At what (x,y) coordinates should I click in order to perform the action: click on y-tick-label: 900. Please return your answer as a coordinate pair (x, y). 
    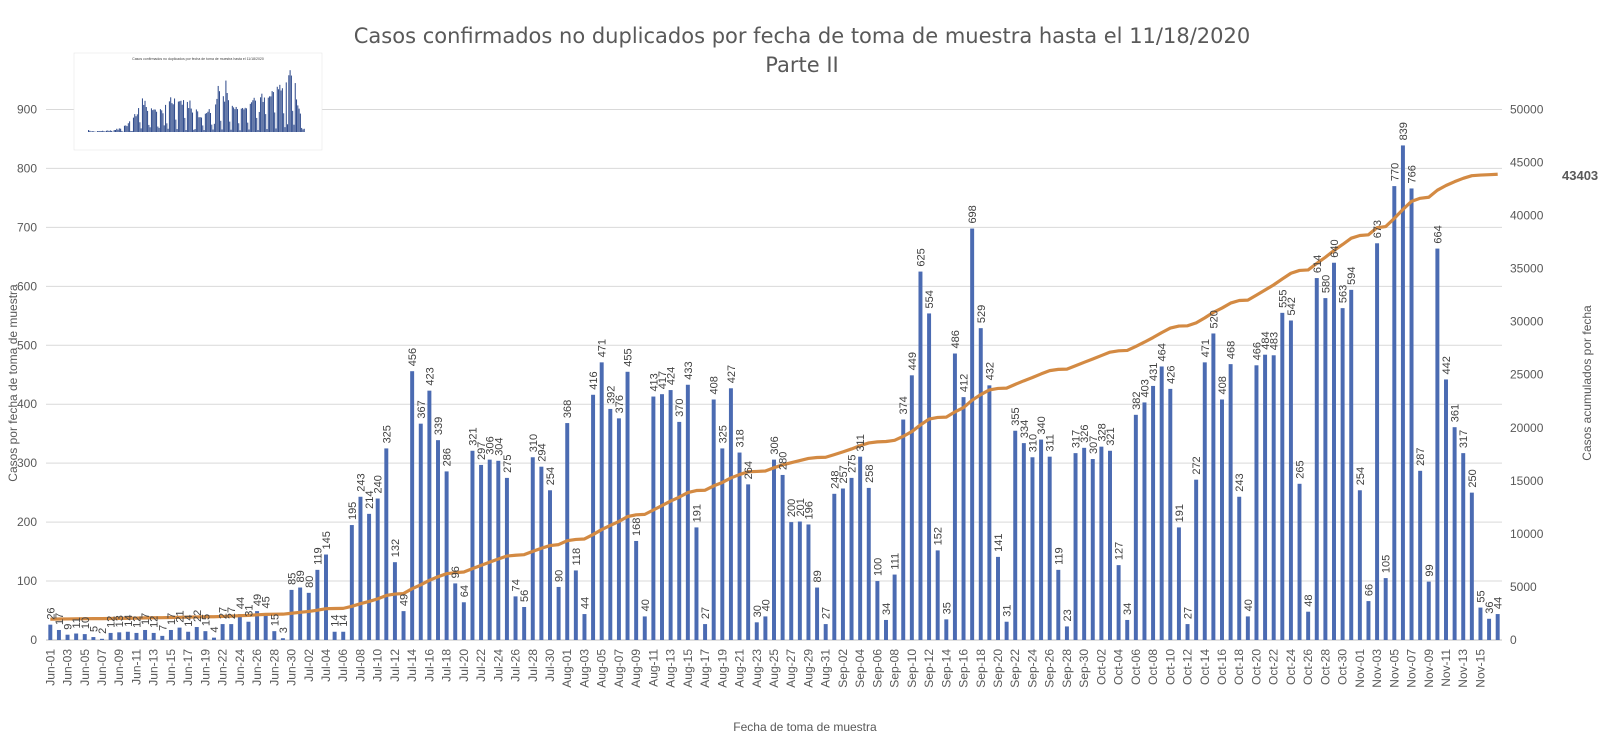
    Looking at the image, I should click on (27, 109).